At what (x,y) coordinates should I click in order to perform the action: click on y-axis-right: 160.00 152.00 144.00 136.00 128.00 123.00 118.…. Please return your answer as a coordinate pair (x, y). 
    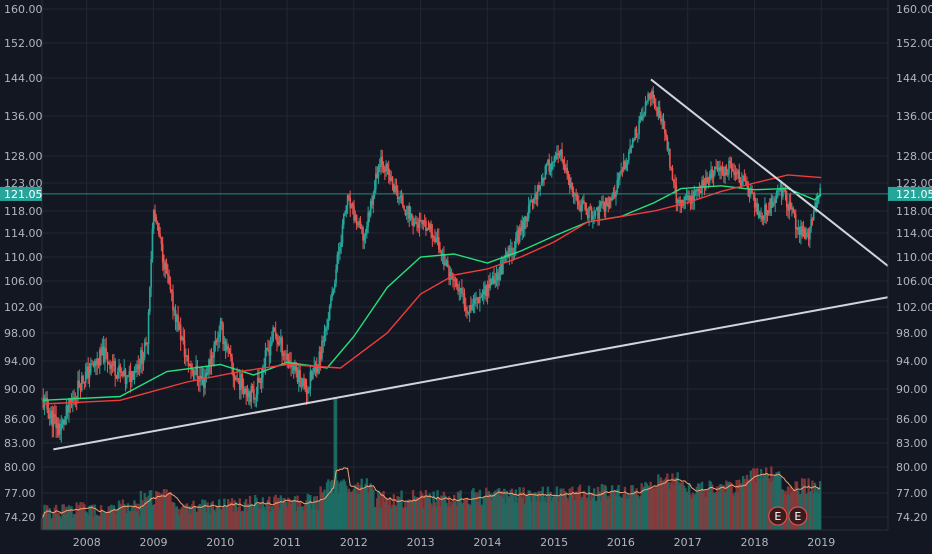
    Looking at the image, I should click on (914, 263).